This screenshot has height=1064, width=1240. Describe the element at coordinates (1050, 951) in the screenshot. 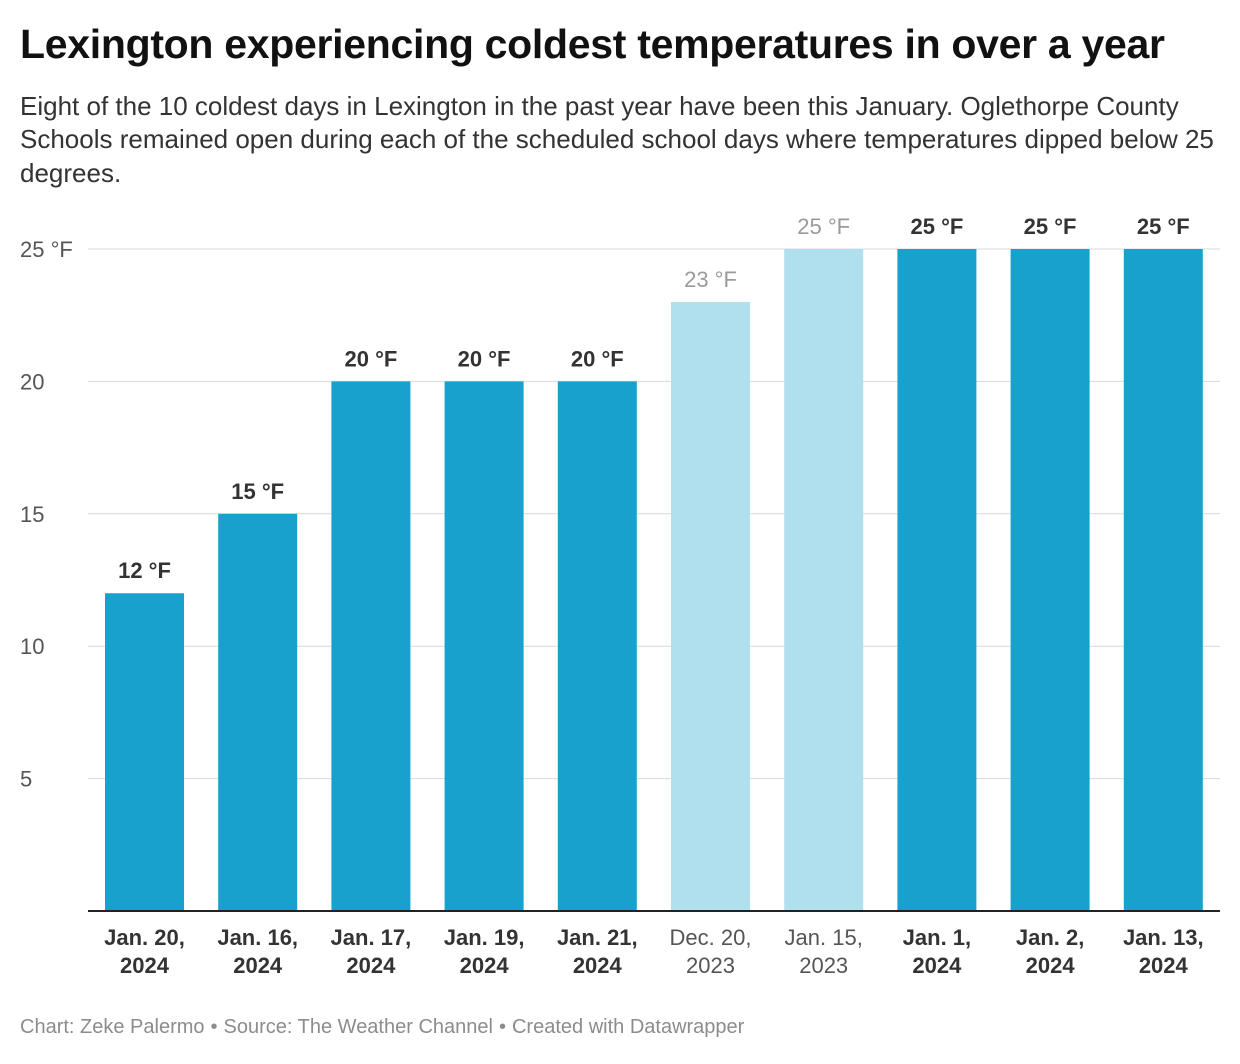

I see `x-tick-label: Jan. 2, 2024` at that location.